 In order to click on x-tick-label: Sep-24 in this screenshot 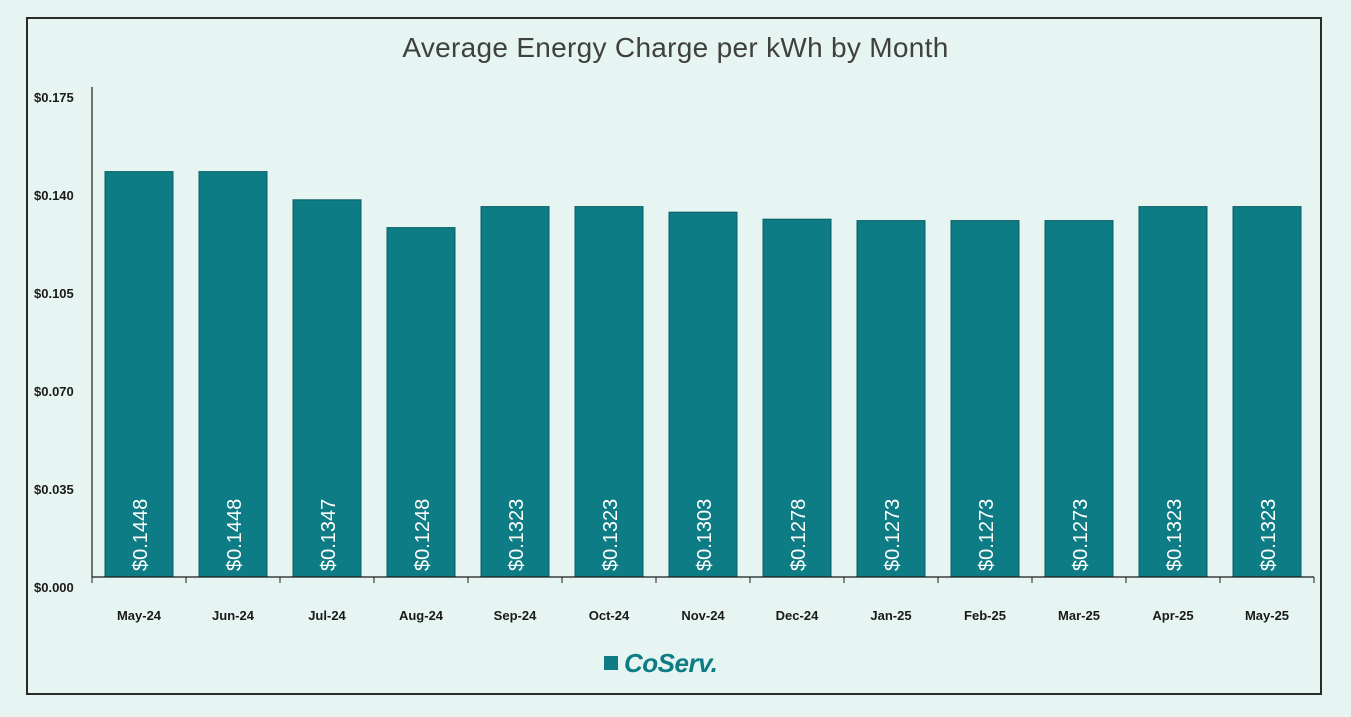, I will do `click(515, 615)`.